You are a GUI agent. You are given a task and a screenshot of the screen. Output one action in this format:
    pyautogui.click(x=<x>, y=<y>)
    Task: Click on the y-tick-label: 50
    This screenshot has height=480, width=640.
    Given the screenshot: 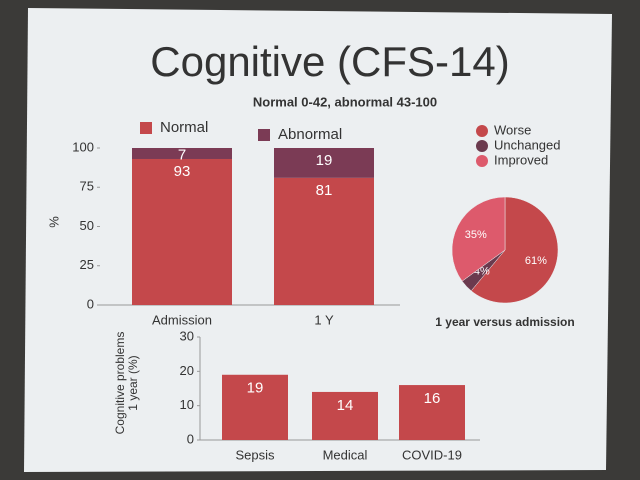 What is the action you would take?
    pyautogui.click(x=87, y=225)
    